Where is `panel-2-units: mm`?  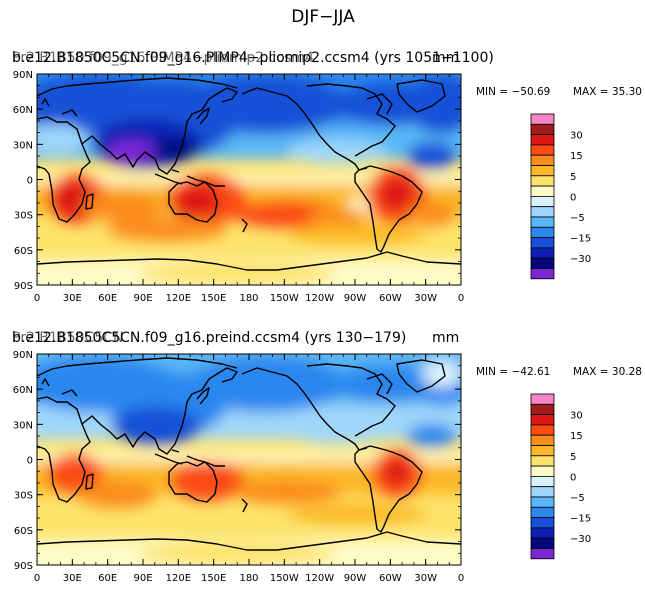
panel-2-units: mm is located at coordinates (445, 338).